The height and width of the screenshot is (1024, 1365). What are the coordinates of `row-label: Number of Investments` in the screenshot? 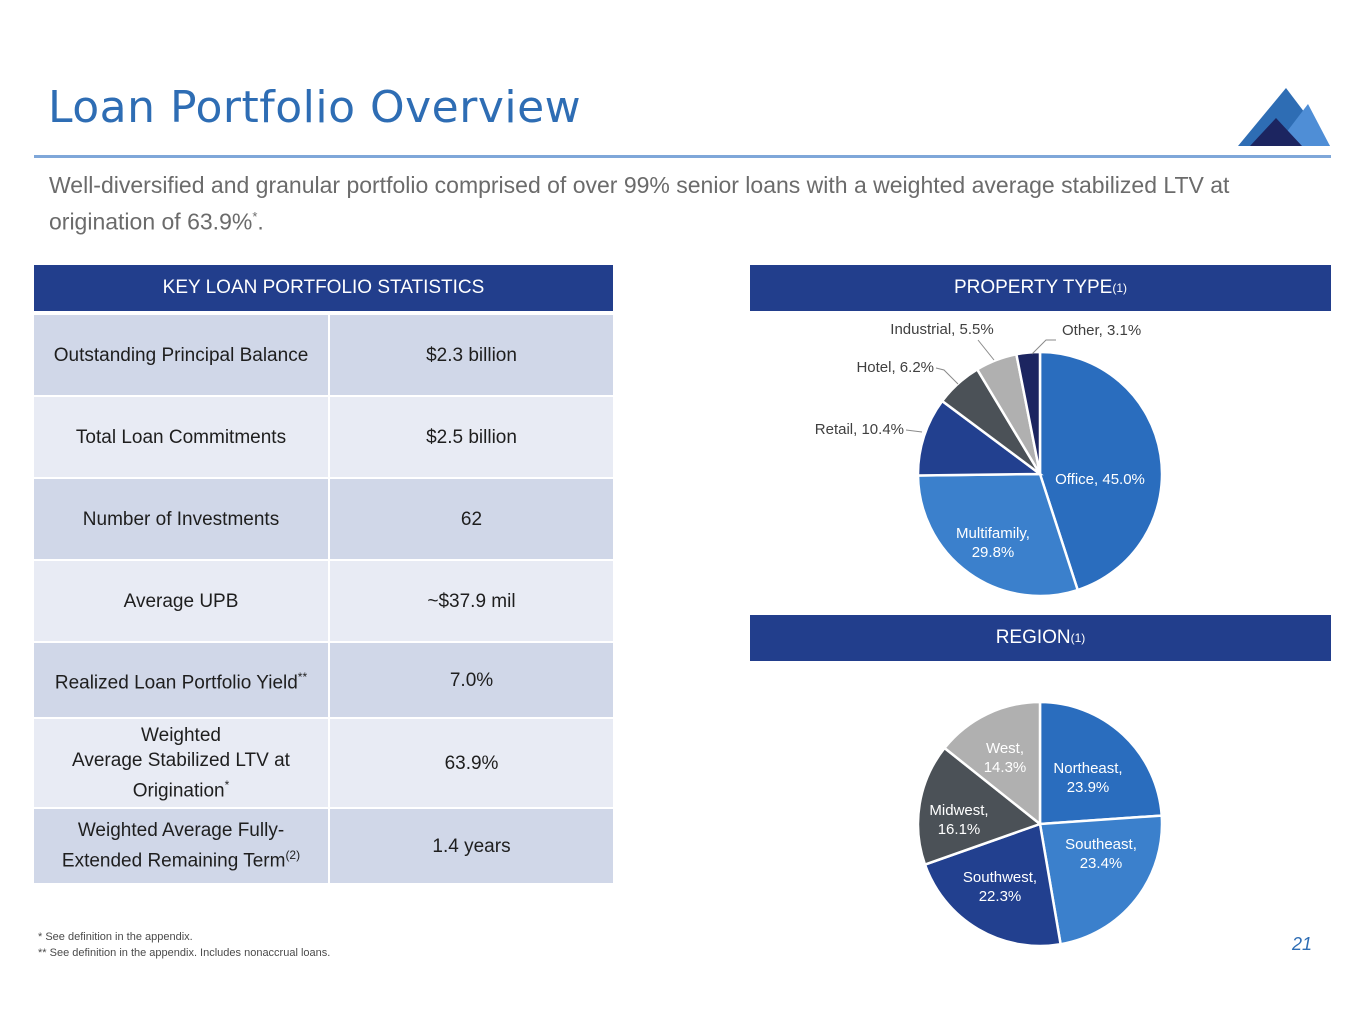 It's located at (182, 519).